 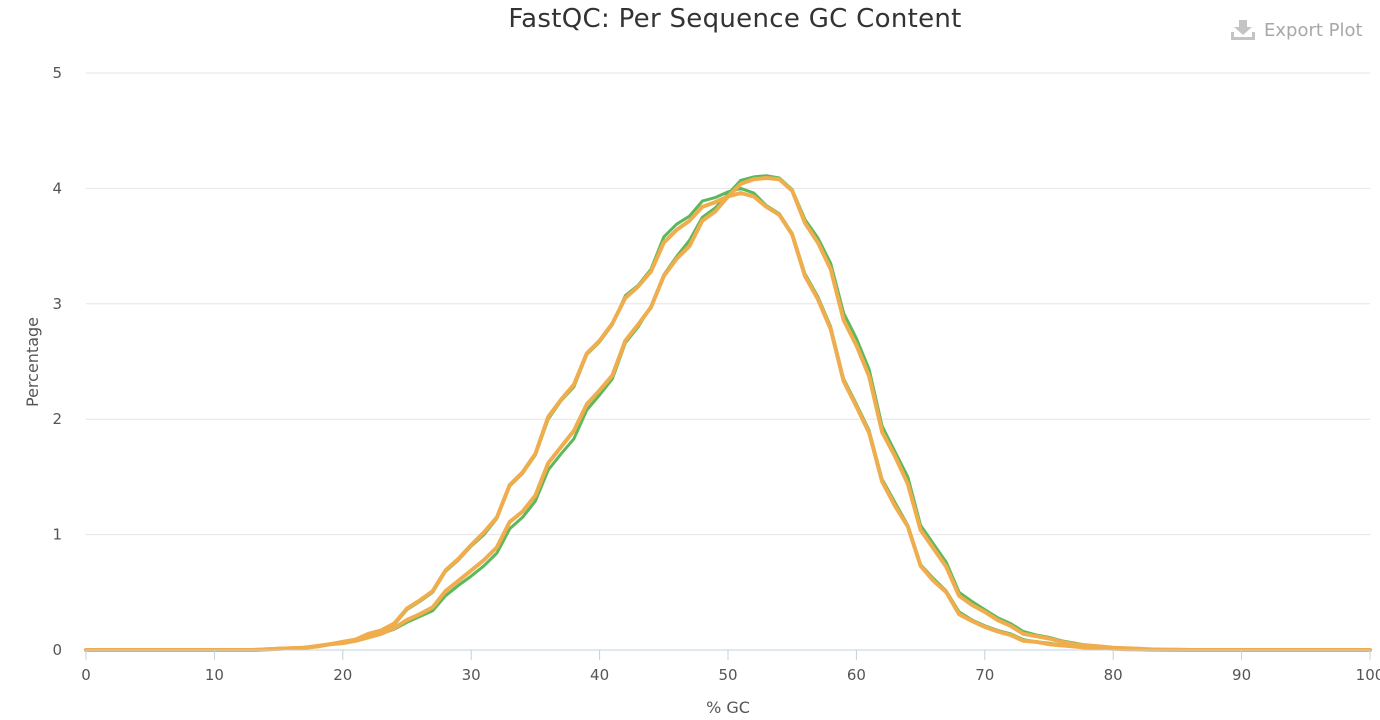 I want to click on y-tick-label: 0, so click(x=57, y=650).